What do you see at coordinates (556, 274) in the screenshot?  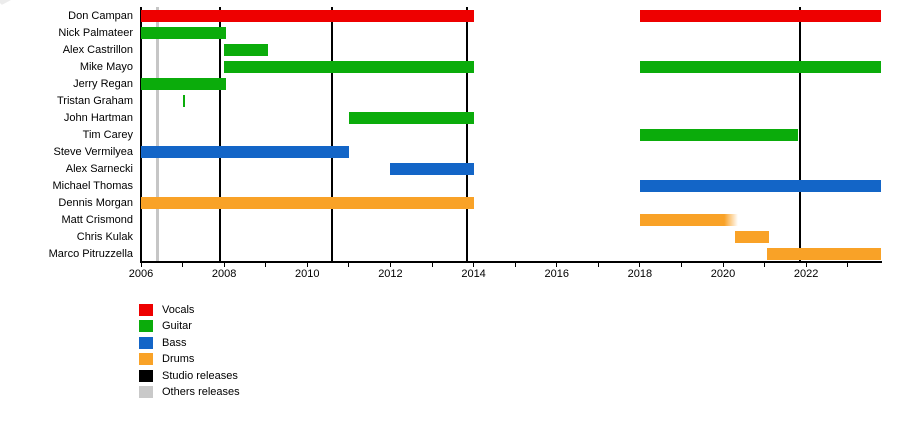 I see `x-axis-tick-label: 2016` at bounding box center [556, 274].